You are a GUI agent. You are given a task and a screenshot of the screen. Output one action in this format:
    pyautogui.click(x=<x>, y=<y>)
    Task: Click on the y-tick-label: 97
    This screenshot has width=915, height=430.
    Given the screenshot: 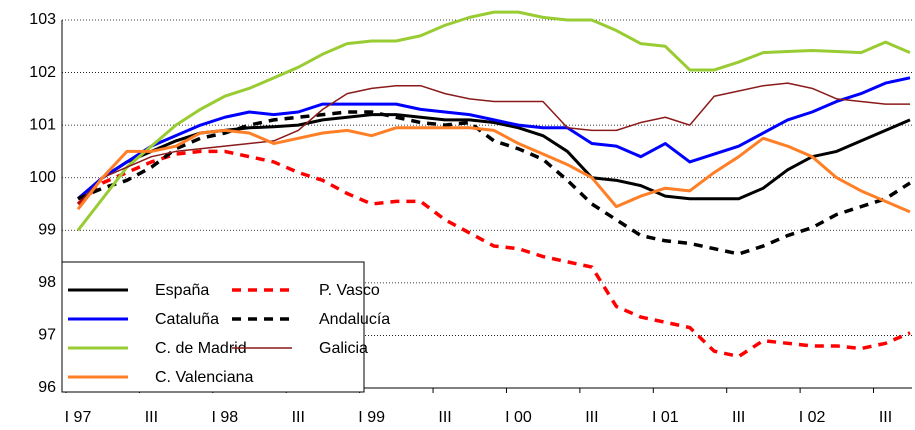 What is the action you would take?
    pyautogui.click(x=47, y=335)
    